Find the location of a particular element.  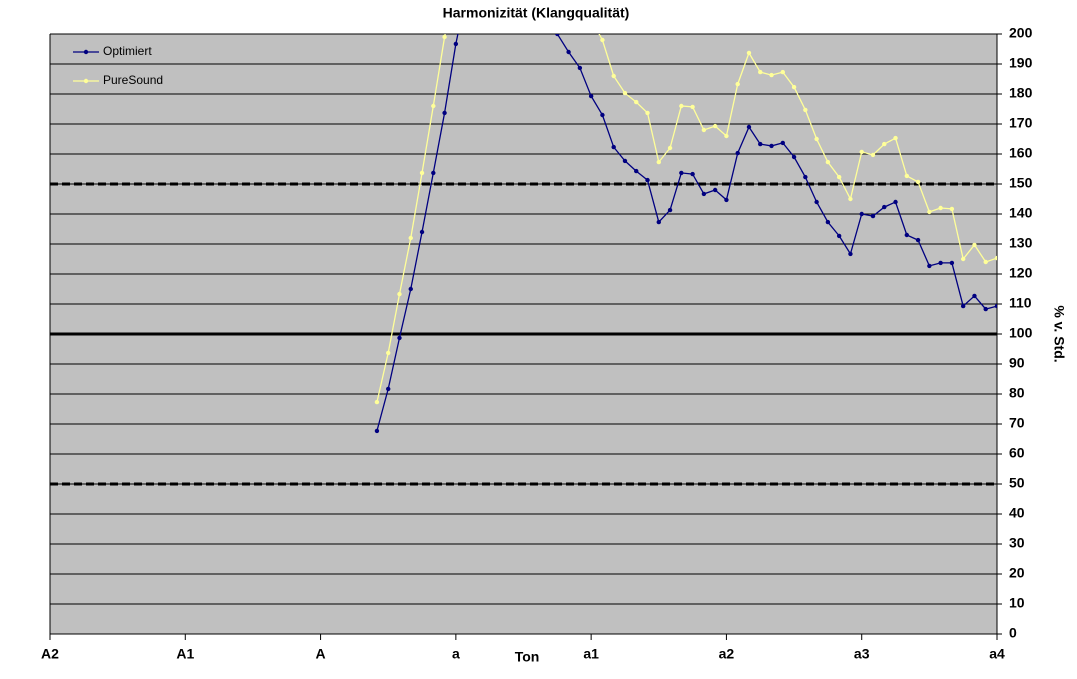

y-tick-label: 130 is located at coordinates (1021, 243).